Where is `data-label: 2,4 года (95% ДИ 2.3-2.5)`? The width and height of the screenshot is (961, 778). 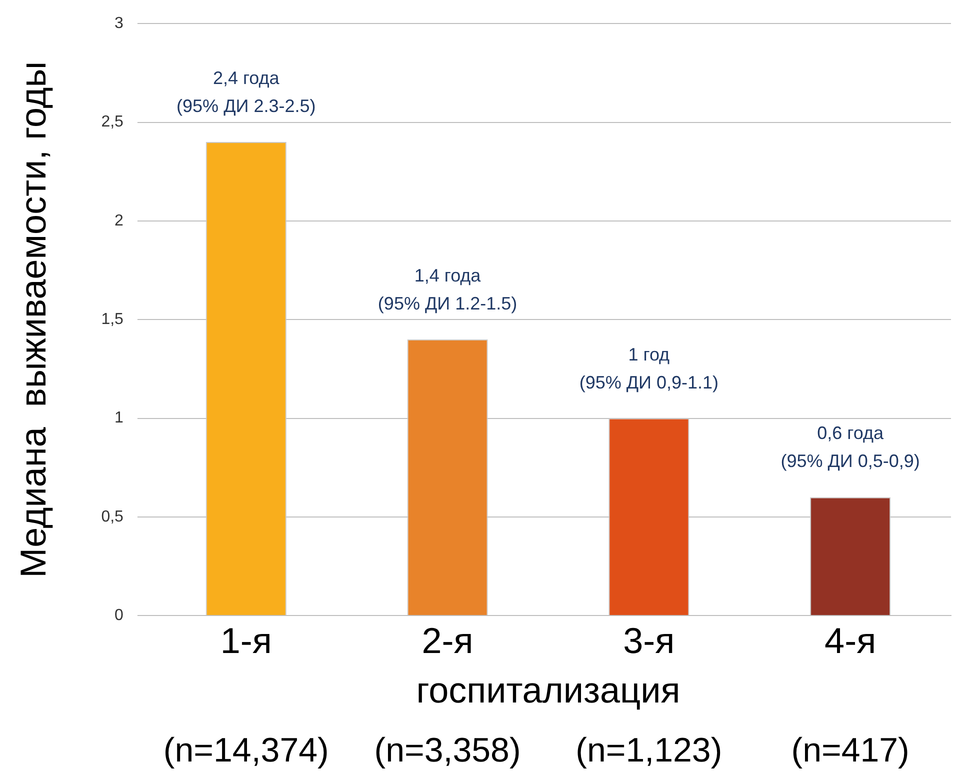 data-label: 2,4 года (95% ДИ 2.3-2.5) is located at coordinates (246, 92).